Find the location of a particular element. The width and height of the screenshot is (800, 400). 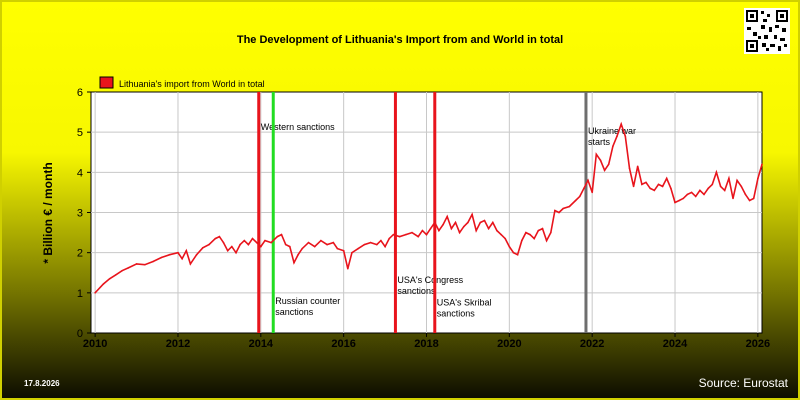

event-label-line: USA's Skribal is located at coordinates (464, 303).